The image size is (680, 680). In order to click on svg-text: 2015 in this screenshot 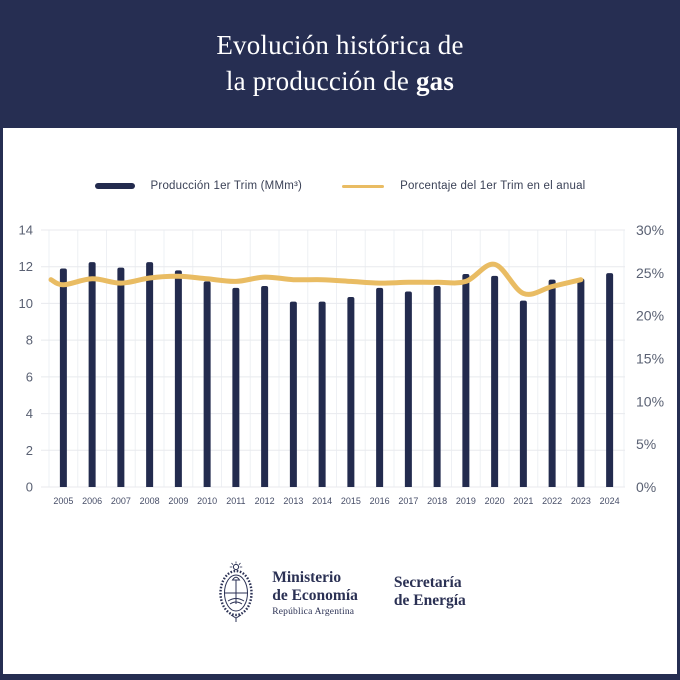, I will do `click(351, 501)`.